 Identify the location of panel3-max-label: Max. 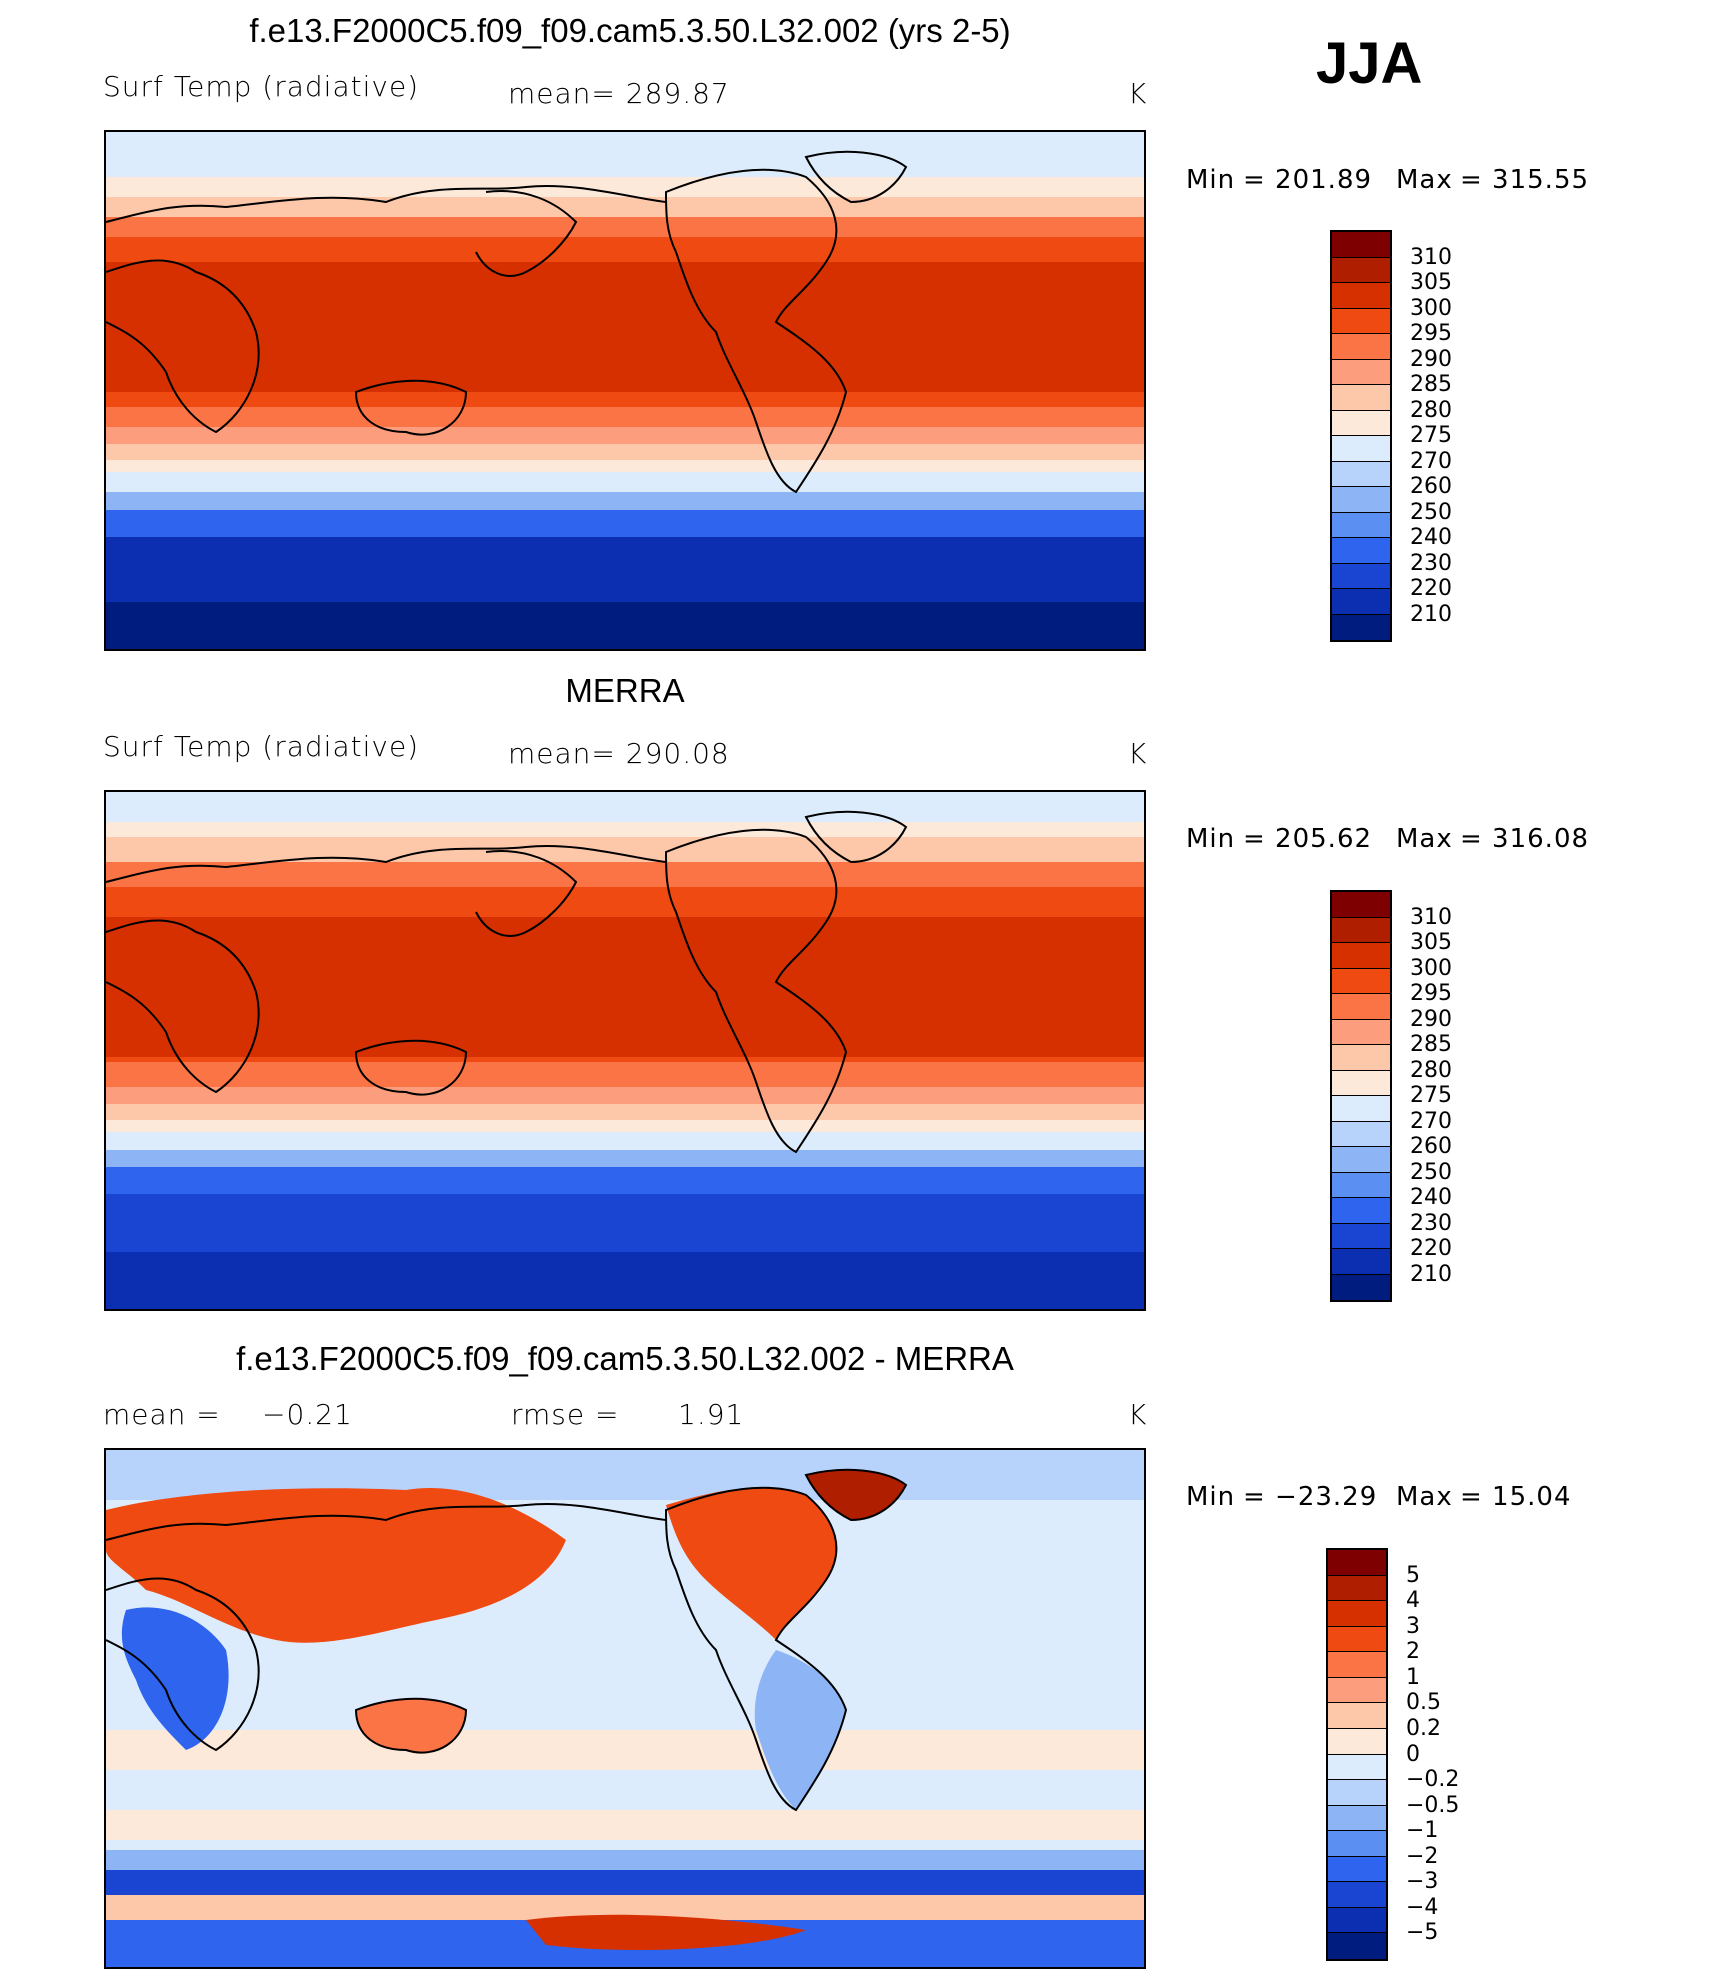
(1424, 1497).